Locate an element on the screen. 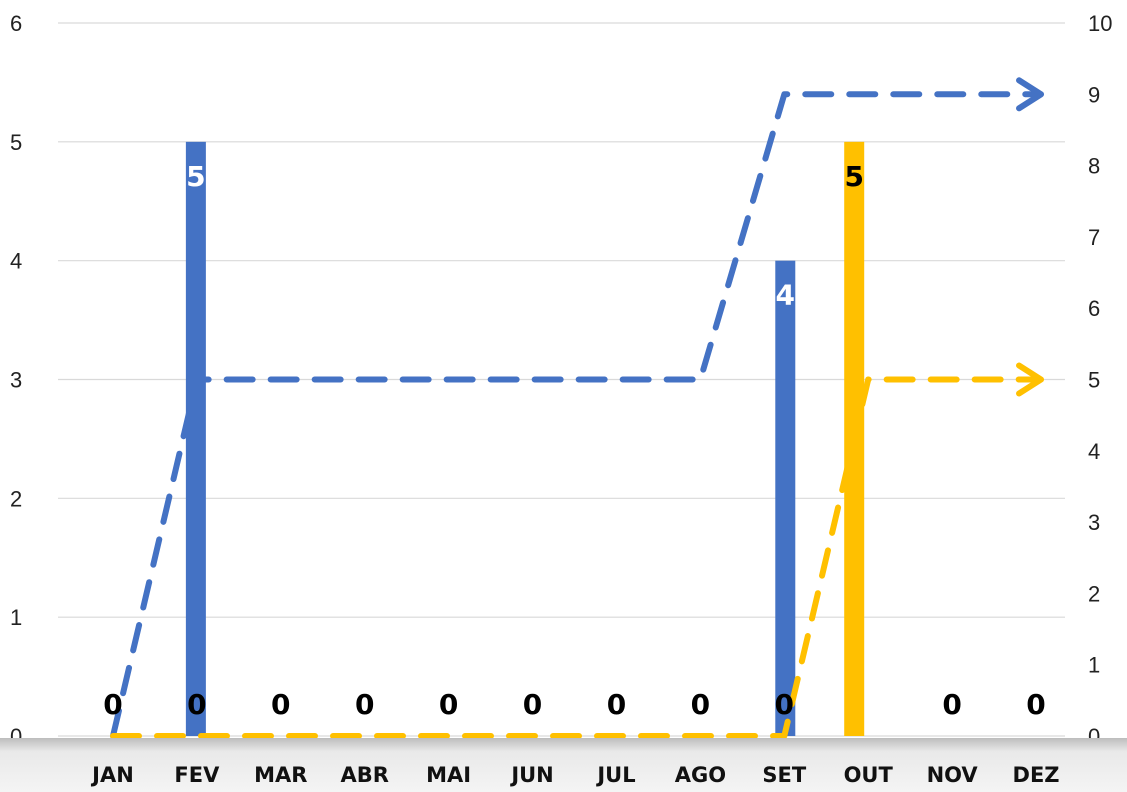 This screenshot has height=792, width=1127. y-tick-label: 4 is located at coordinates (16, 261).